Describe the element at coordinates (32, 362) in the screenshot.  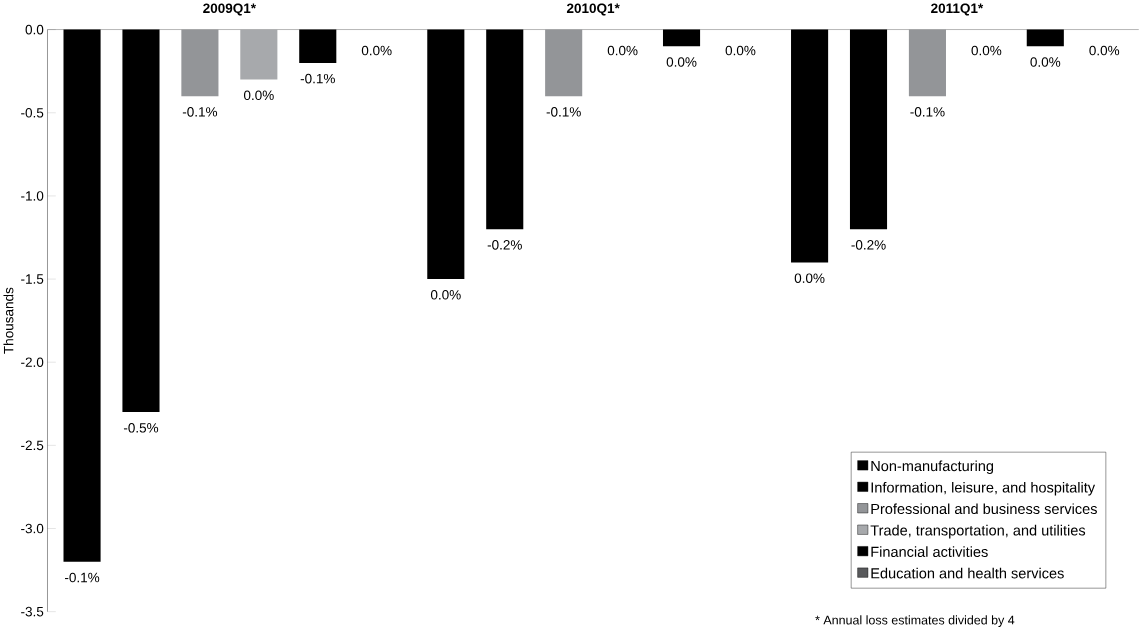
I see `y-tick-label: -2.0` at that location.